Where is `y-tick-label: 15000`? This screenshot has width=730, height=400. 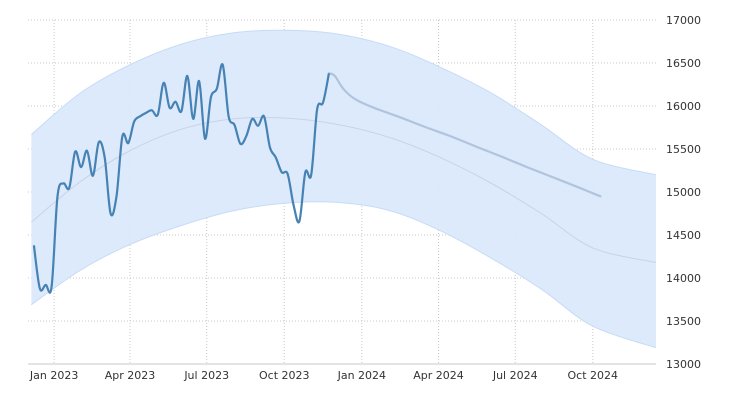
y-tick-label: 15000 is located at coordinates (683, 192).